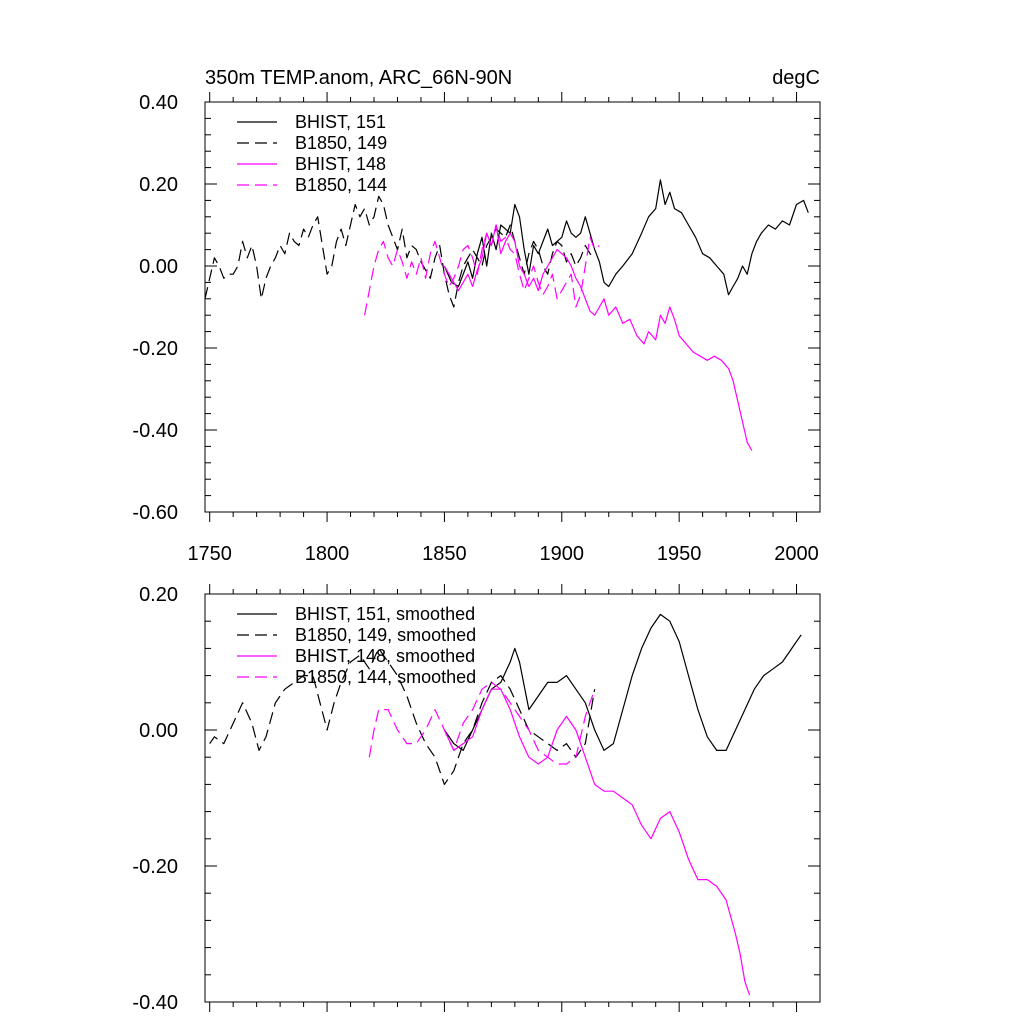 This screenshot has height=1024, width=1024. Describe the element at coordinates (358, 78) in the screenshot. I see `chart-title: 350m TEMP.anom, ARC_66N-90N` at that location.